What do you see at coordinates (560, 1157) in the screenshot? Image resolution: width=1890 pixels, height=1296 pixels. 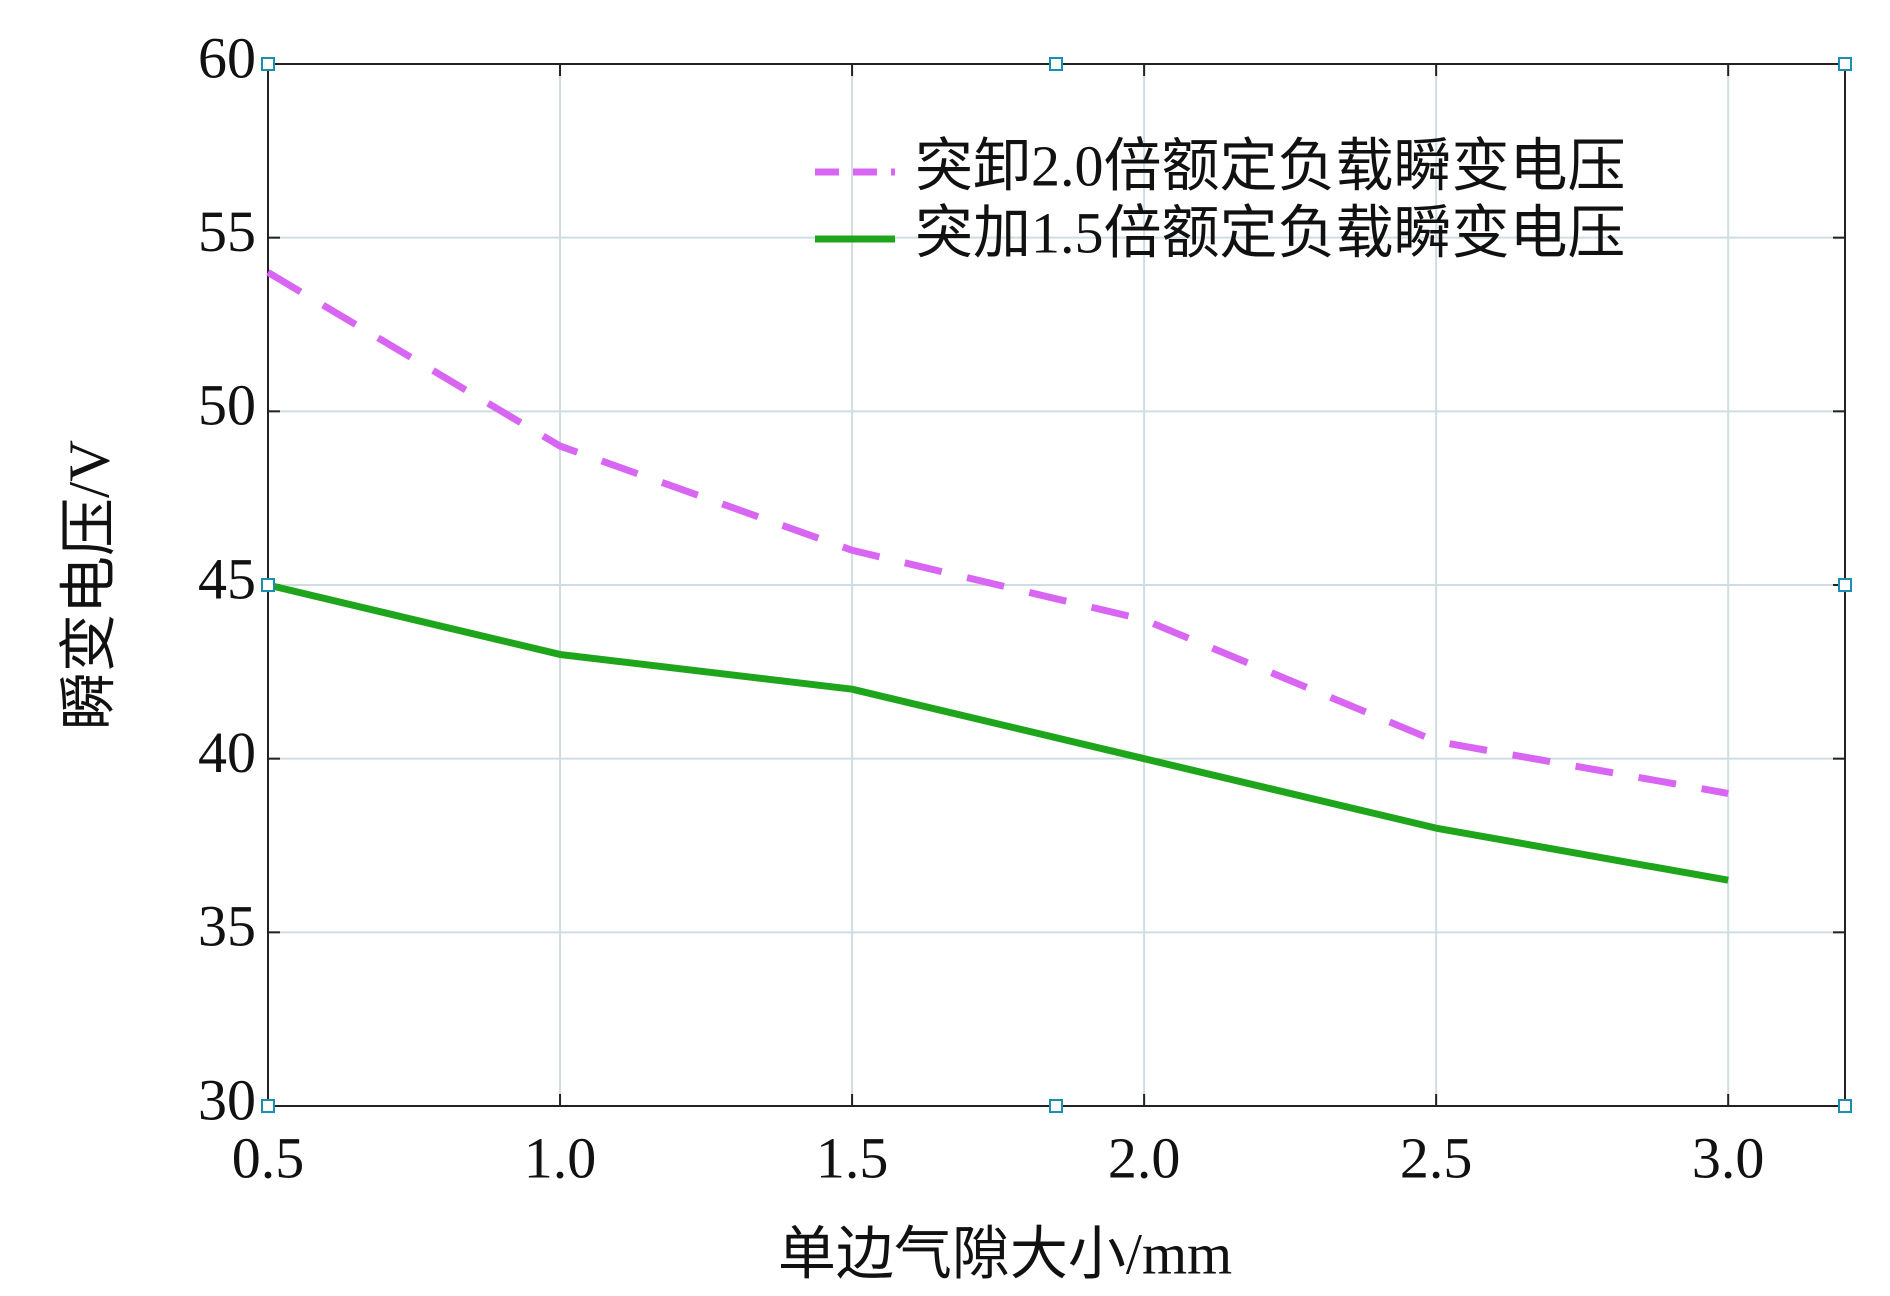 I see `x-tick-label: 1.0` at bounding box center [560, 1157].